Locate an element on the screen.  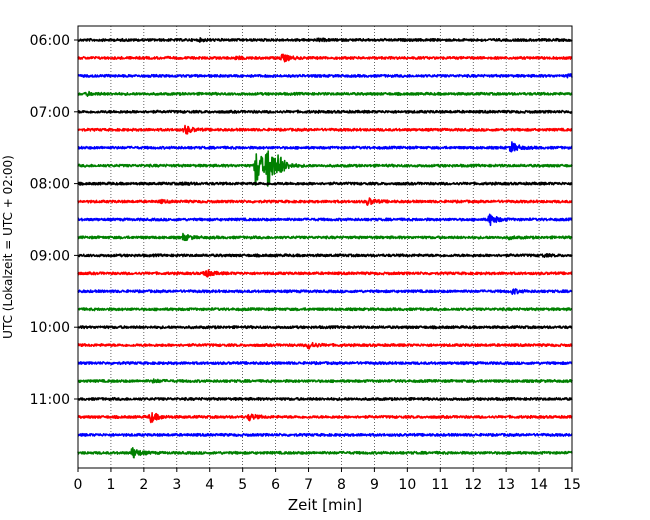
x-tick-label-3: 3 is located at coordinates (176, 485).